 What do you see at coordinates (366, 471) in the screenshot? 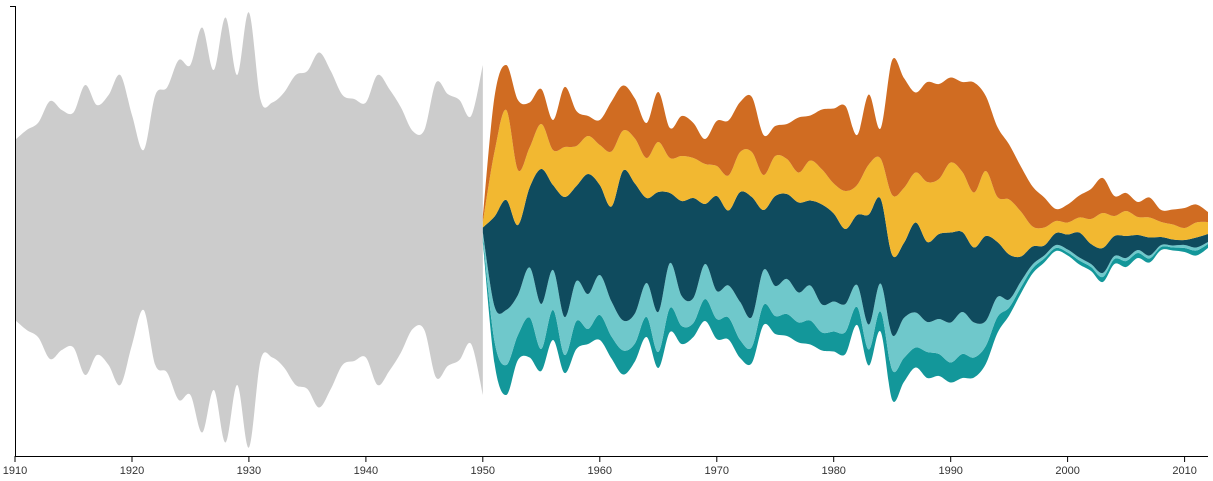
I see `x-tick-label: 1940` at bounding box center [366, 471].